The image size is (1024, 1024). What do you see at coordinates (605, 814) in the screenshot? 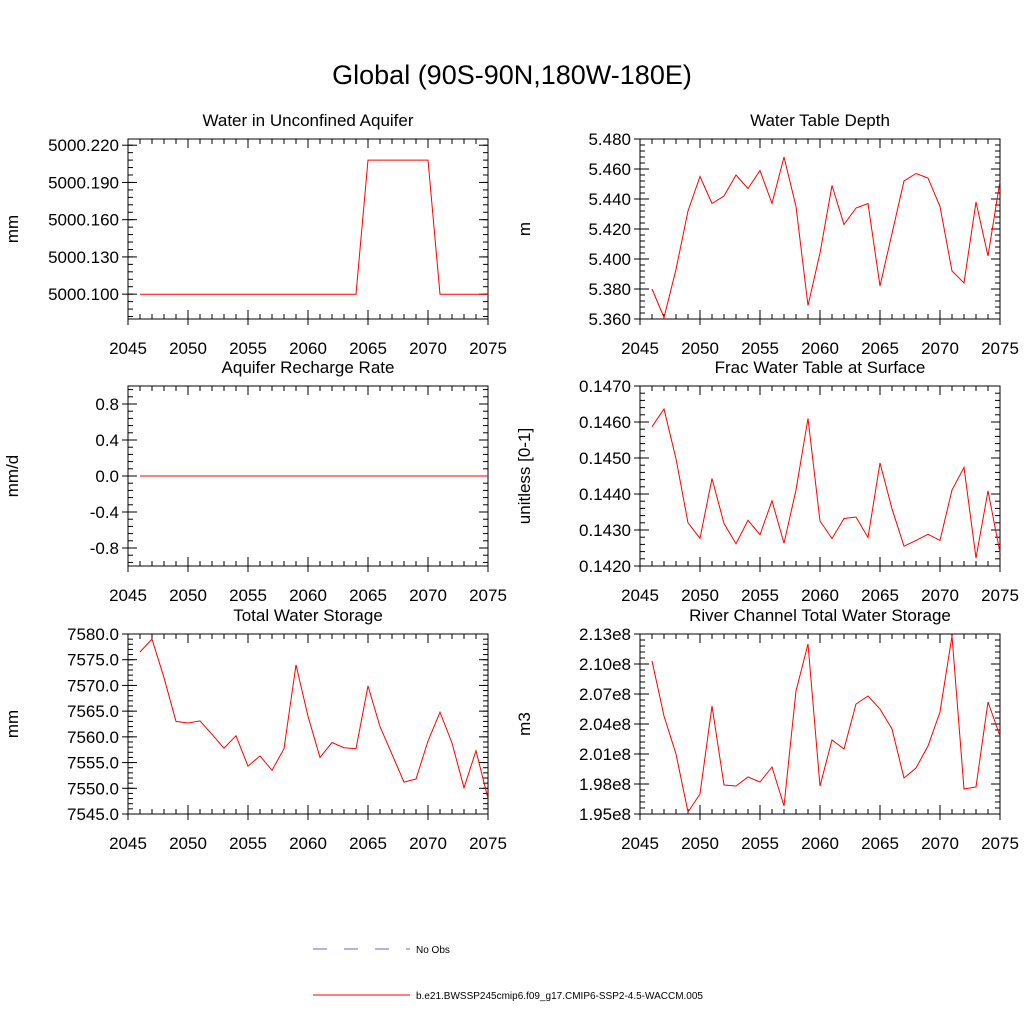
I see `y-tick-label: 1.95e8` at bounding box center [605, 814].